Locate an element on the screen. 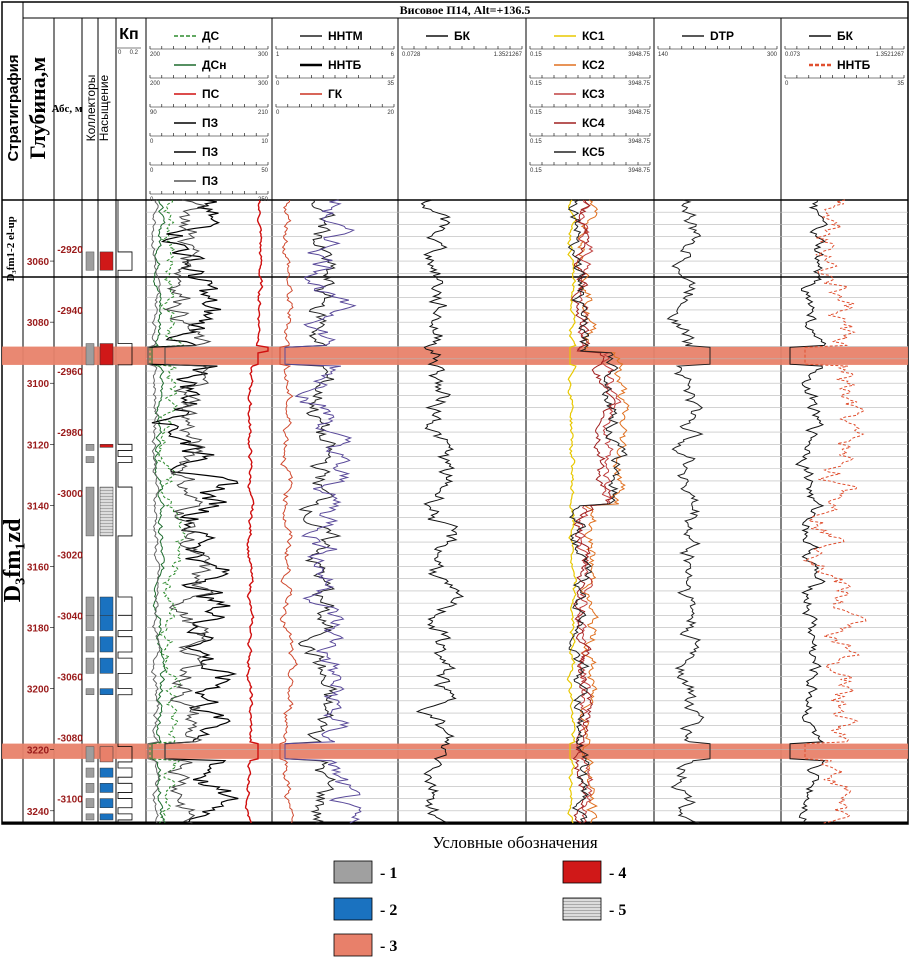 Image resolution: width=910 pixels, height=969 pixels. legend: - 1 - 2 - 3 - 4 - 5 is located at coordinates (479, 908).